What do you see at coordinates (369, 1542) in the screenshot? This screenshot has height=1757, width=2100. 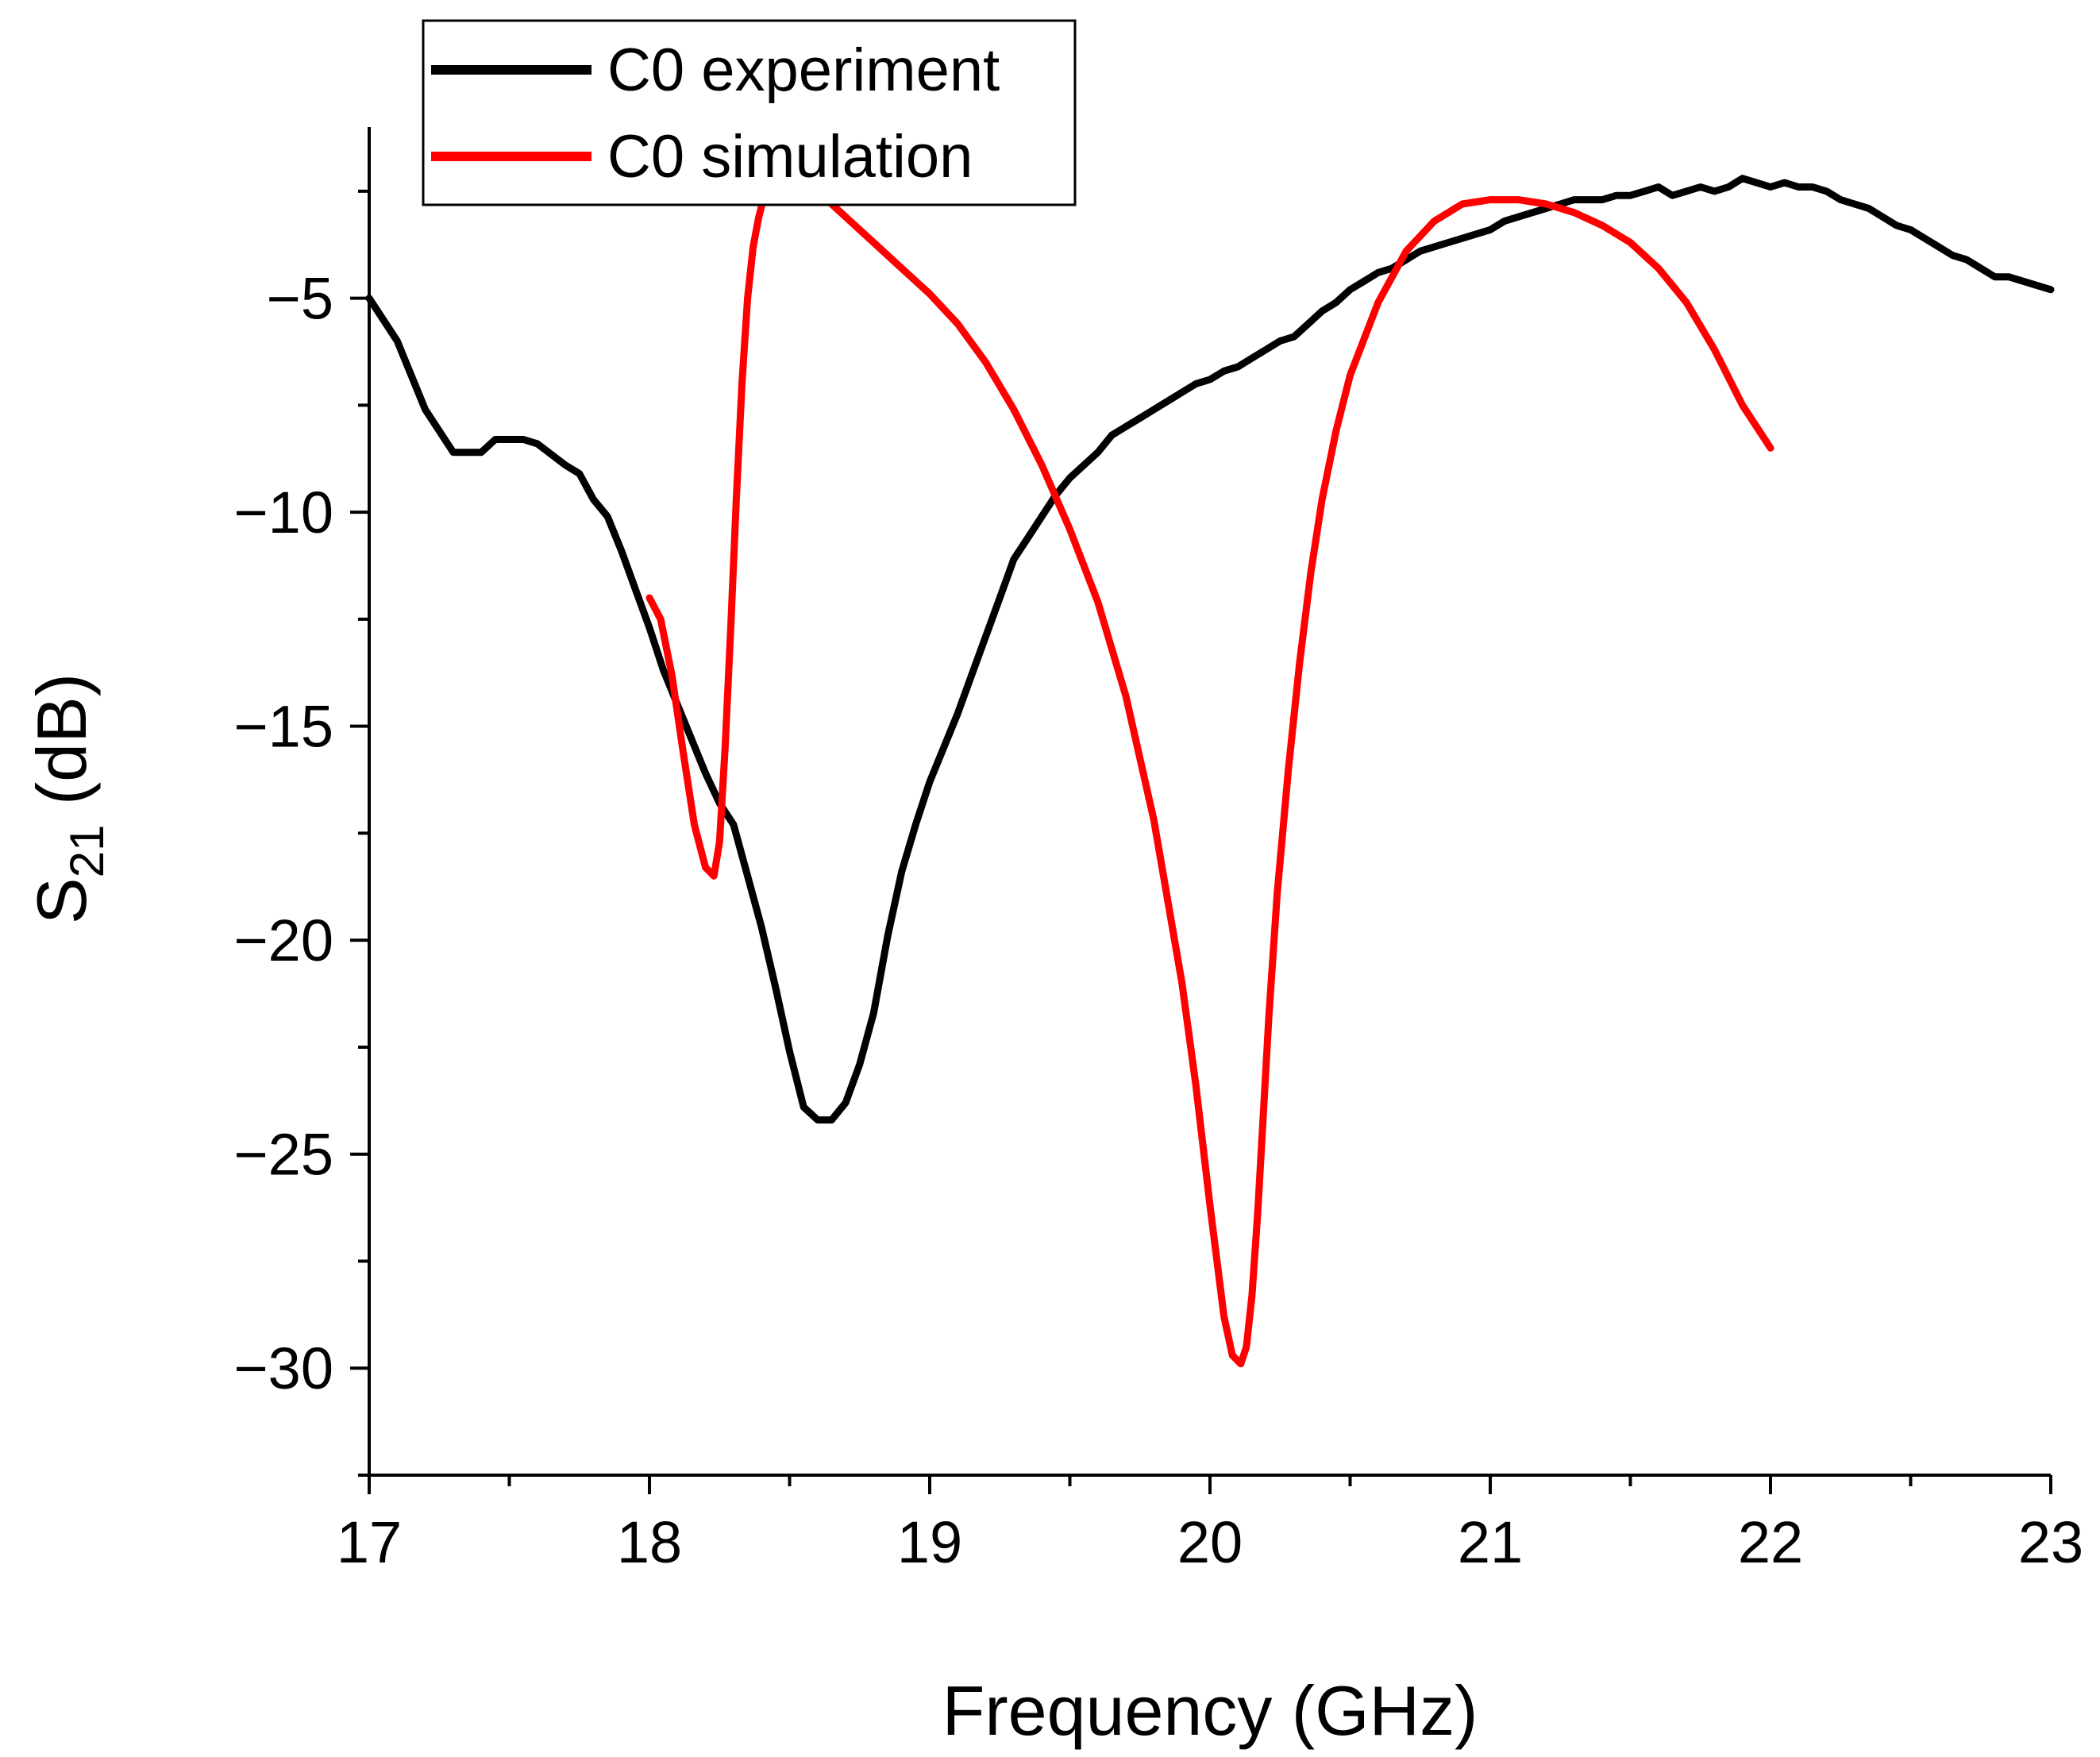 I see `x-tick-label: 17` at bounding box center [369, 1542].